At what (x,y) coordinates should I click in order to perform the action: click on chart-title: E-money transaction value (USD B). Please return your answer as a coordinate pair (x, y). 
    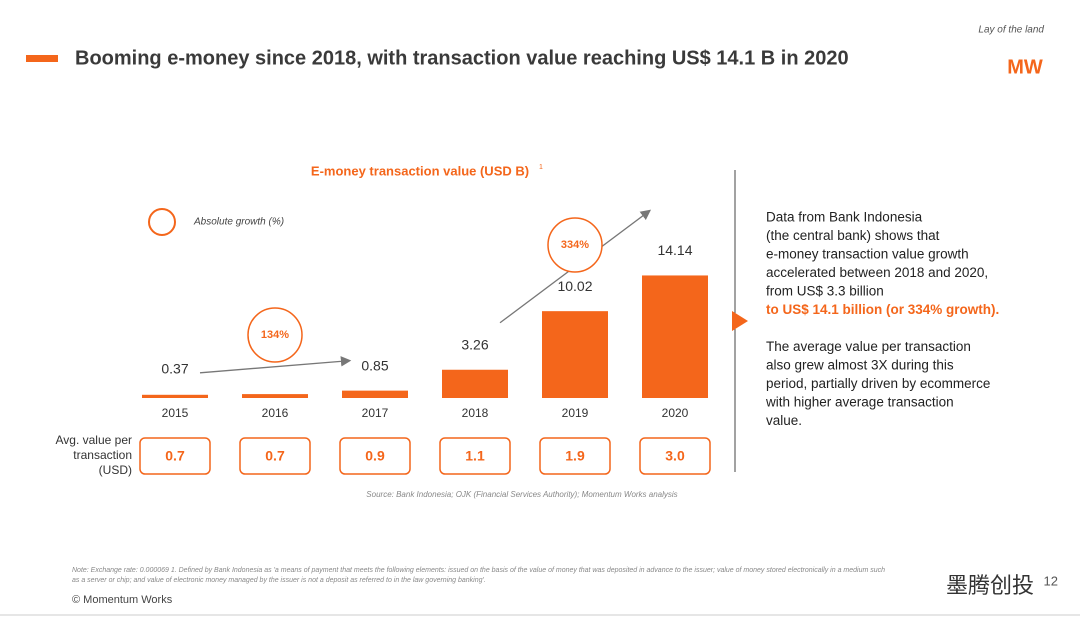
    Looking at the image, I should click on (420, 170).